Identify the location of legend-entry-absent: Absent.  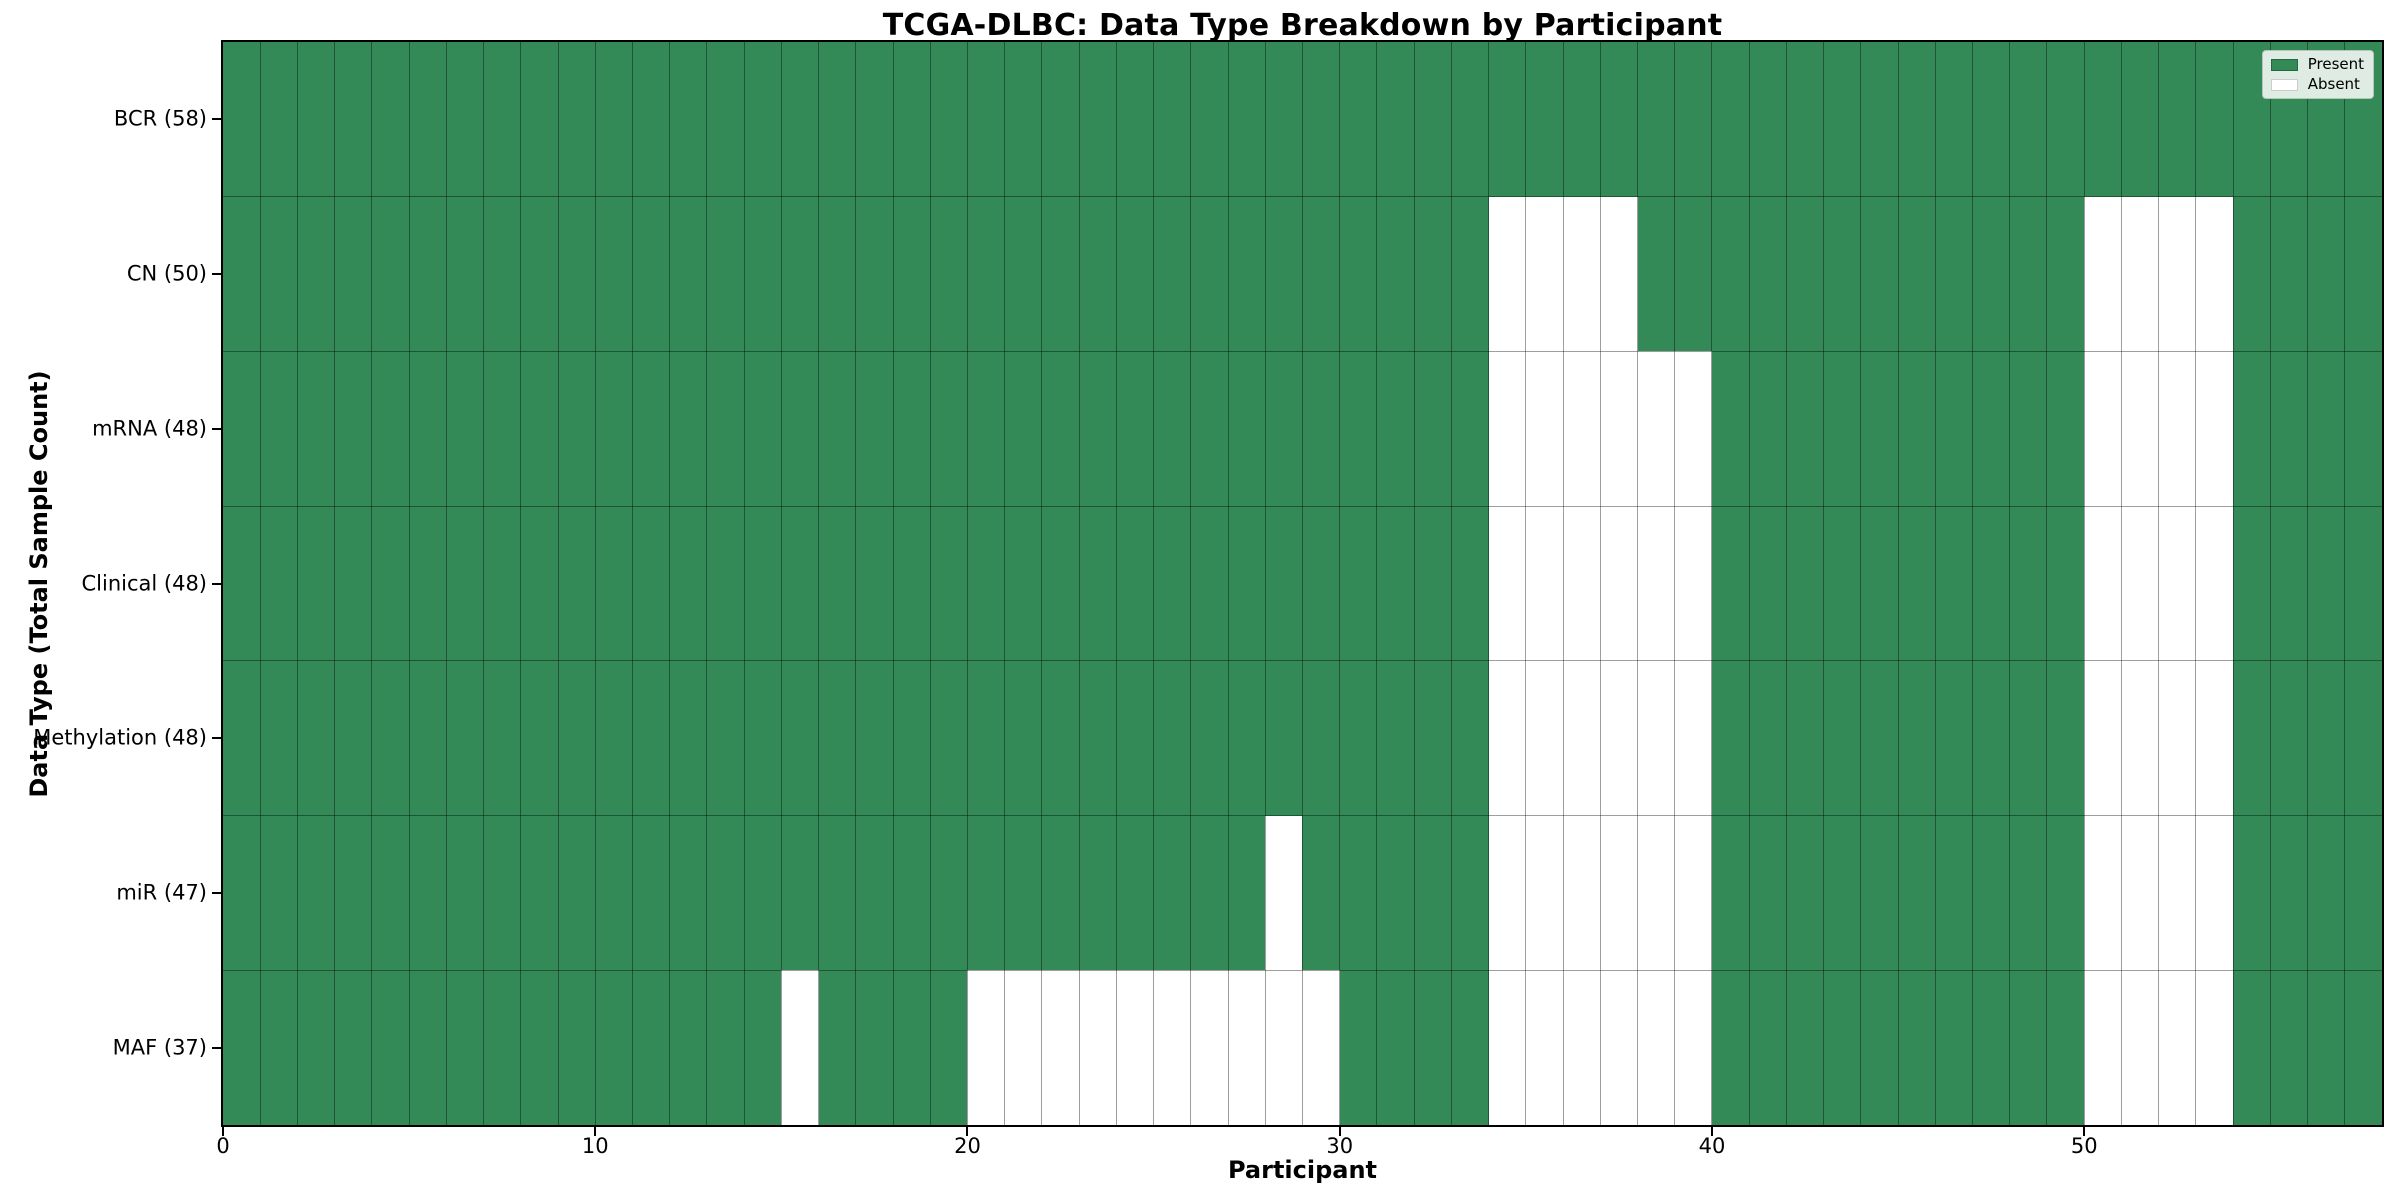
(2317, 84).